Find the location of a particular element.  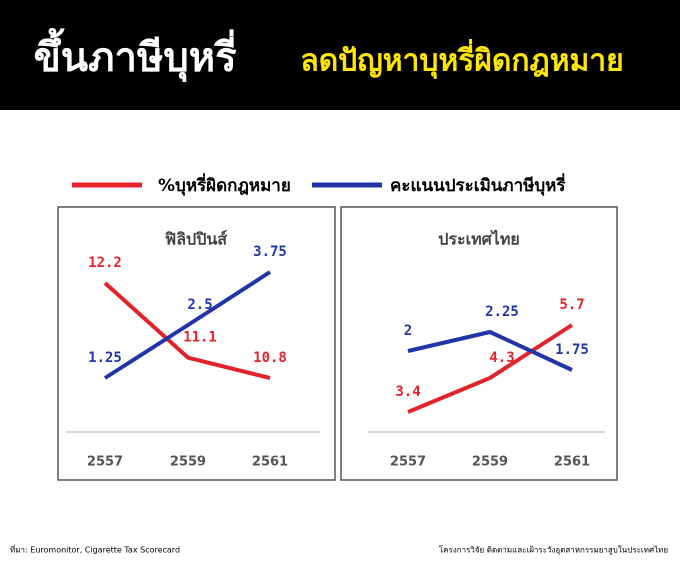

data-label: 12.2 is located at coordinates (105, 263).